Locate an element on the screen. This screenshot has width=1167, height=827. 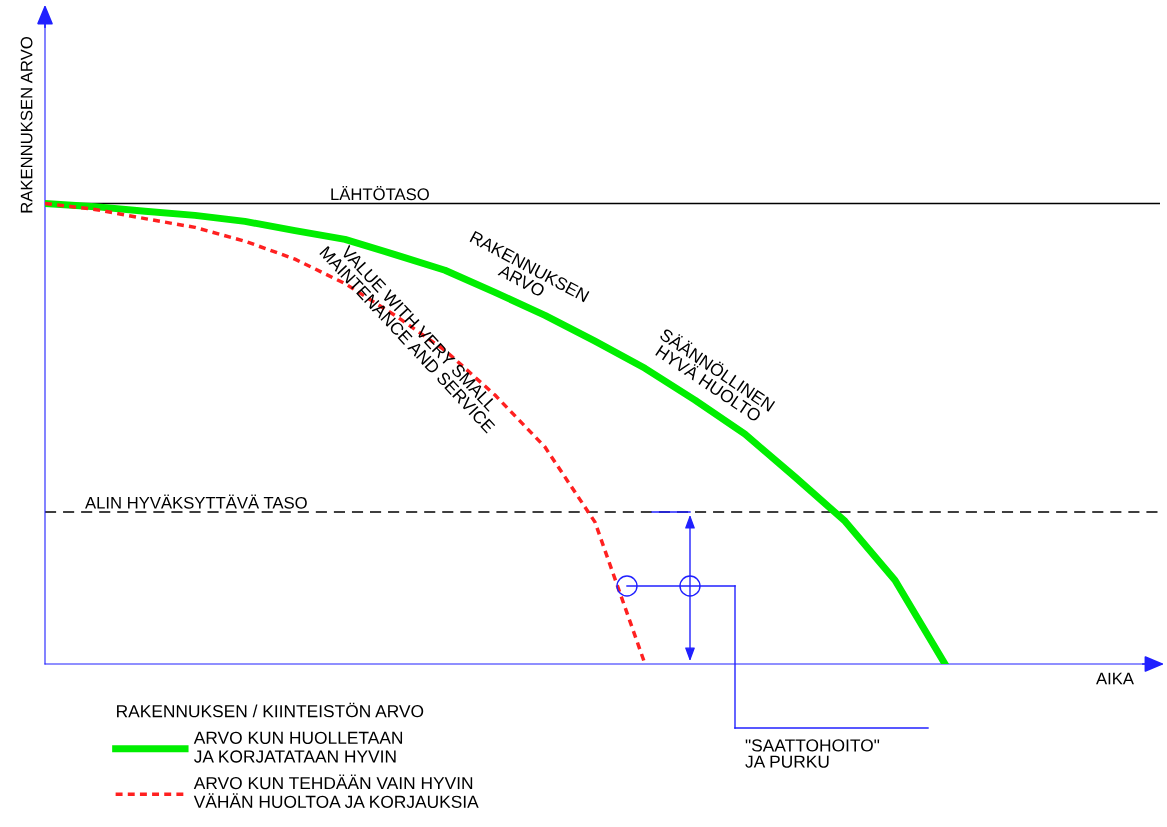
text: "SAATTOHOITO" JA PURKU is located at coordinates (812, 753).